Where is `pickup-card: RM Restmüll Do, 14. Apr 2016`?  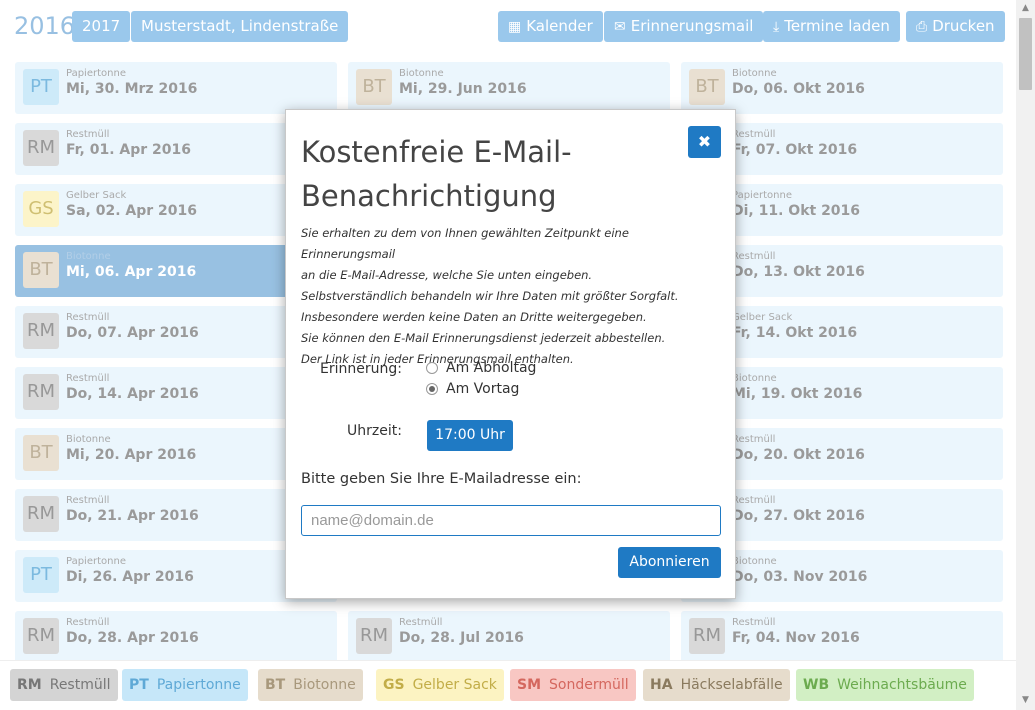
pickup-card: RM Restmüll Do, 14. Apr 2016 is located at coordinates (176, 393).